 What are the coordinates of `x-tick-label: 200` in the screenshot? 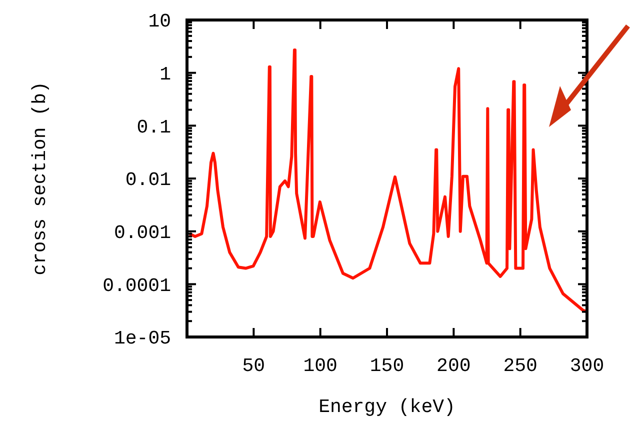 It's located at (453, 366).